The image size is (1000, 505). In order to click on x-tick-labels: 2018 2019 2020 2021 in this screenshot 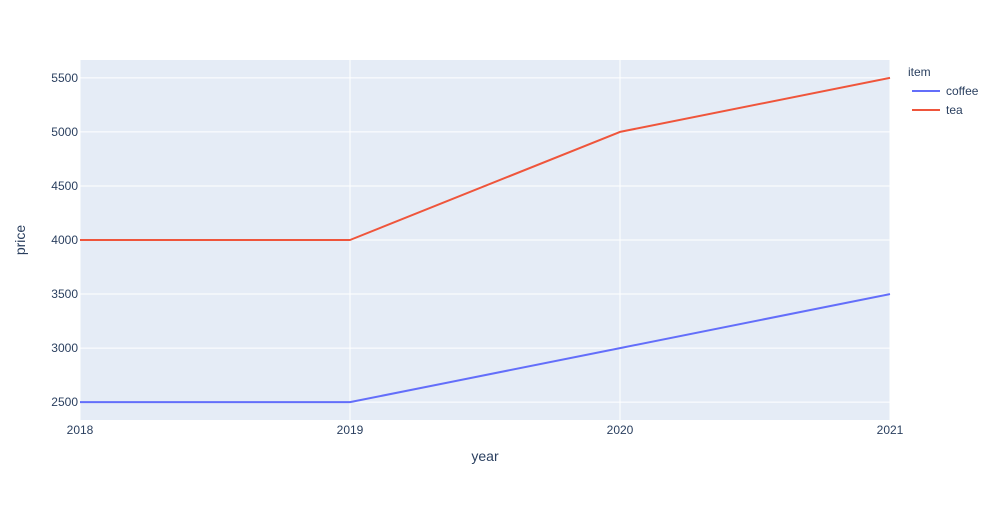, I will do `click(485, 430)`.